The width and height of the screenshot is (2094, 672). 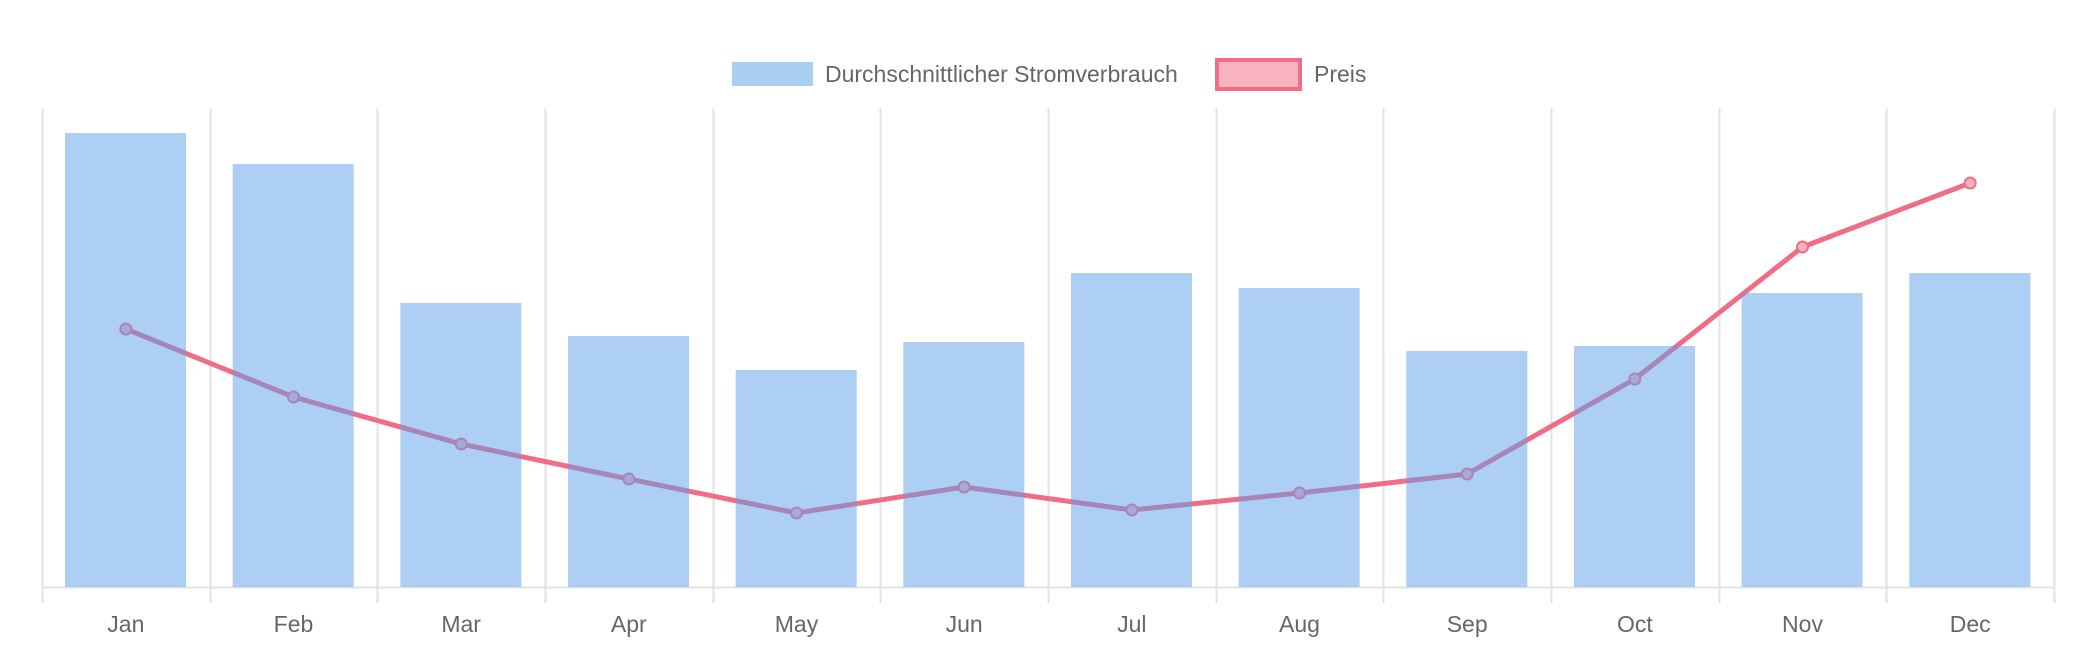 I want to click on legend-item-preis: Preis, so click(x=1290, y=74).